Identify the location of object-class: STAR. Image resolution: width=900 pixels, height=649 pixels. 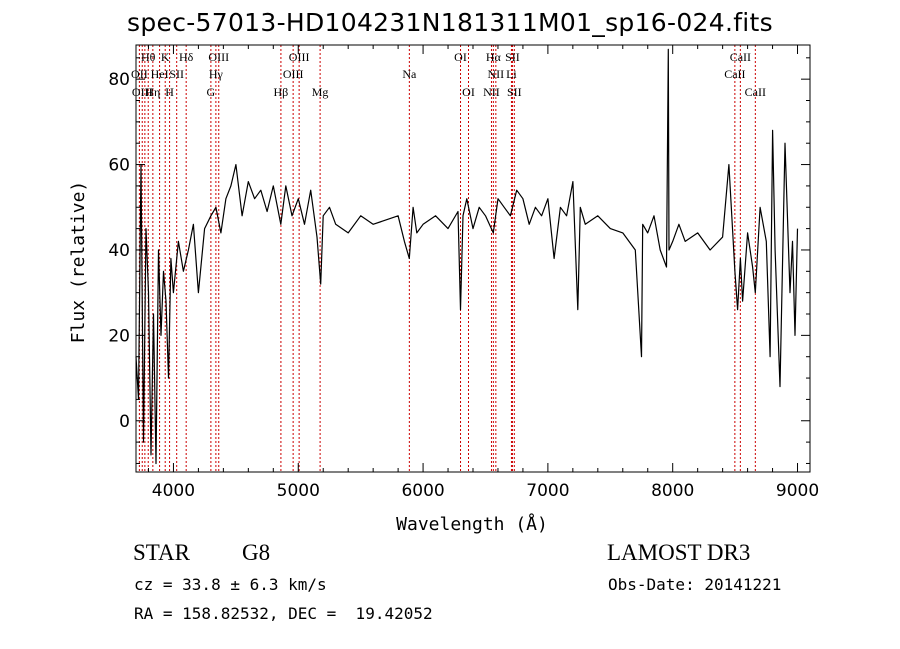
(161, 552).